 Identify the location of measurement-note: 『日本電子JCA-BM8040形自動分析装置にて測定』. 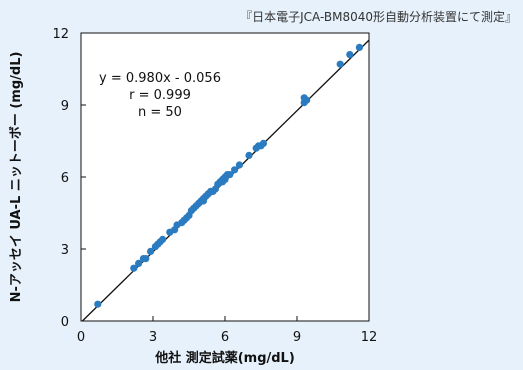
(378, 17).